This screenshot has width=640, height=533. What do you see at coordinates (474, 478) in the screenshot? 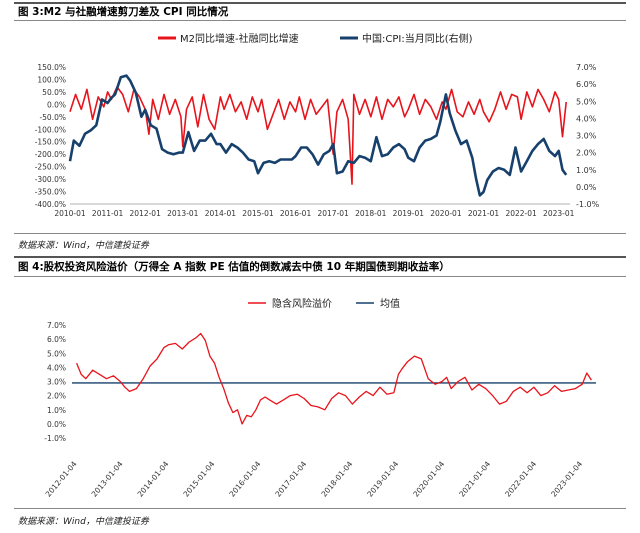
I see `x-axis-tick-label: 2021-01-04` at bounding box center [474, 478].